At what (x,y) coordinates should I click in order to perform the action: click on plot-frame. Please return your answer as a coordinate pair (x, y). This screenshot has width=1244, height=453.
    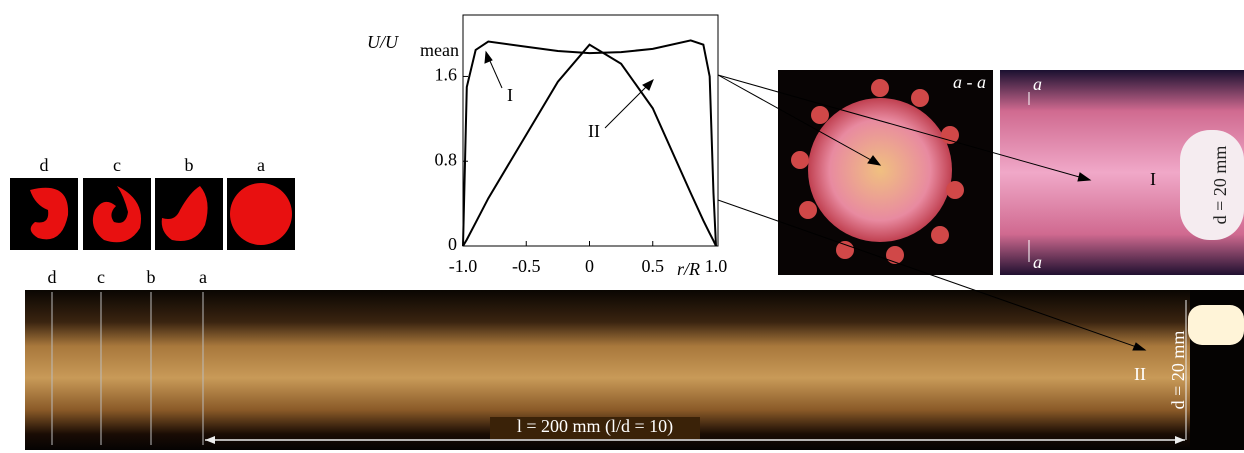
    Looking at the image, I should click on (590, 130).